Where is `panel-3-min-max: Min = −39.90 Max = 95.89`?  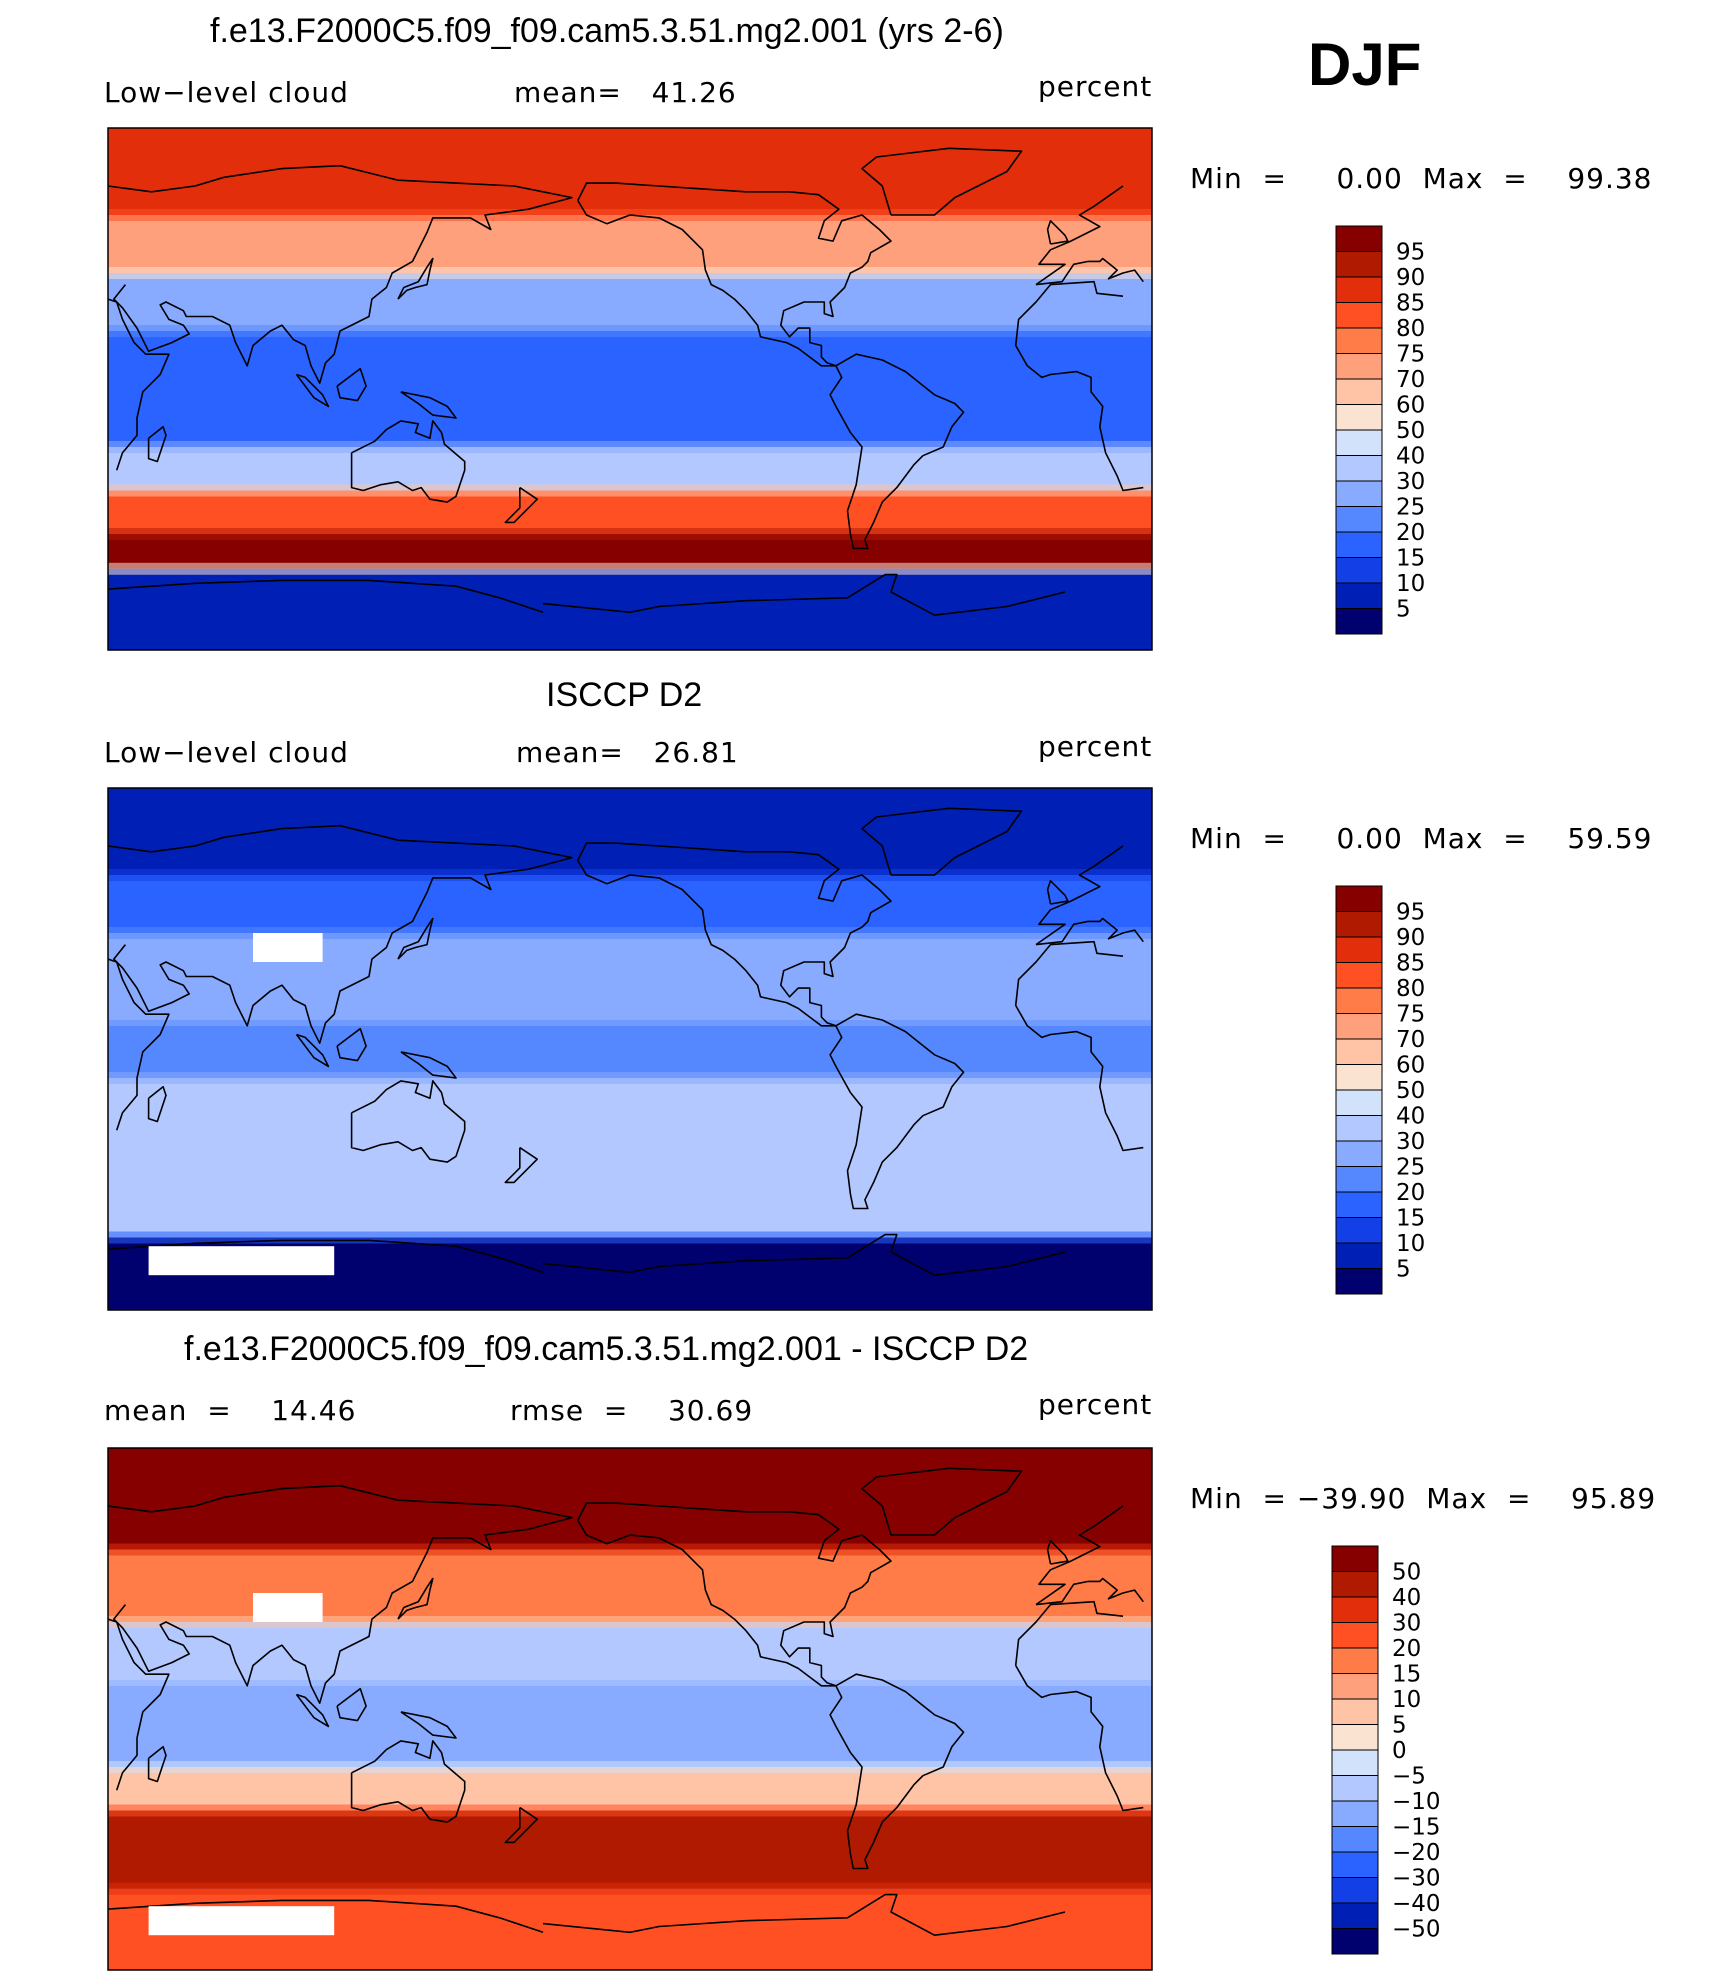
panel-3-min-max: Min = −39.90 Max = 95.89 is located at coordinates (1423, 1498).